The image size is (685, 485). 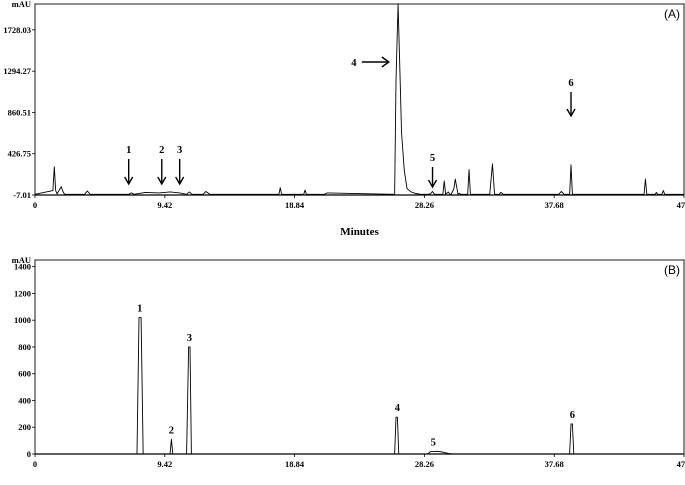 I want to click on x-axis-title: Minutes, so click(x=359, y=232).